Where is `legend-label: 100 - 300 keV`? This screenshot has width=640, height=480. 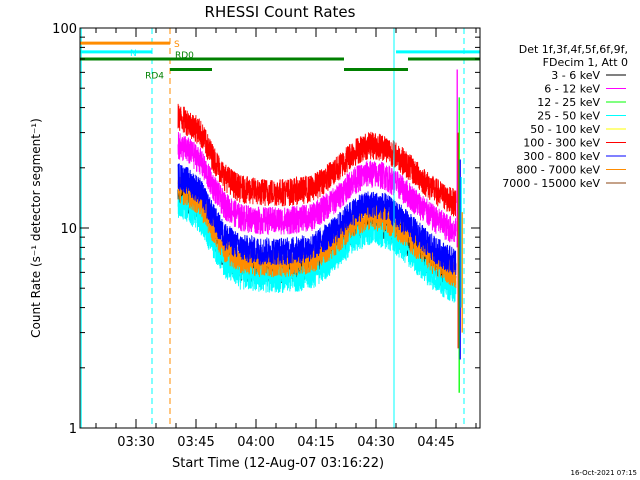 legend-label: 100 - 300 keV is located at coordinates (561, 143).